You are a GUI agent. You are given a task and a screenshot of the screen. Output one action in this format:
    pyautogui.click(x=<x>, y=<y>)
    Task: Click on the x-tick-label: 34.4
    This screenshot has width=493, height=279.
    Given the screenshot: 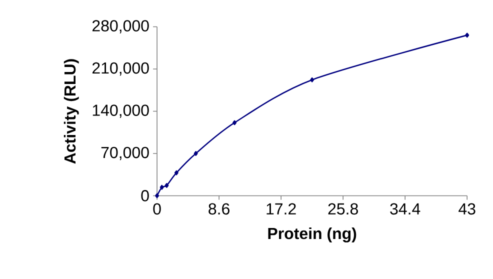 What is the action you would take?
    pyautogui.click(x=405, y=209)
    